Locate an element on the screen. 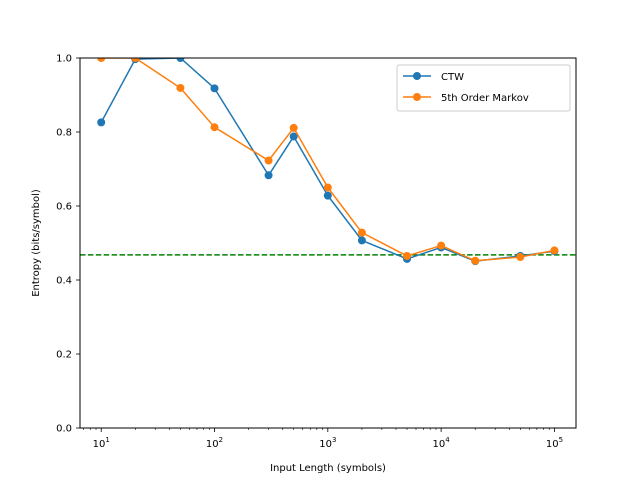 The width and height of the screenshot is (640, 480). legend: CTW 5th Order Markov is located at coordinates (483, 88).